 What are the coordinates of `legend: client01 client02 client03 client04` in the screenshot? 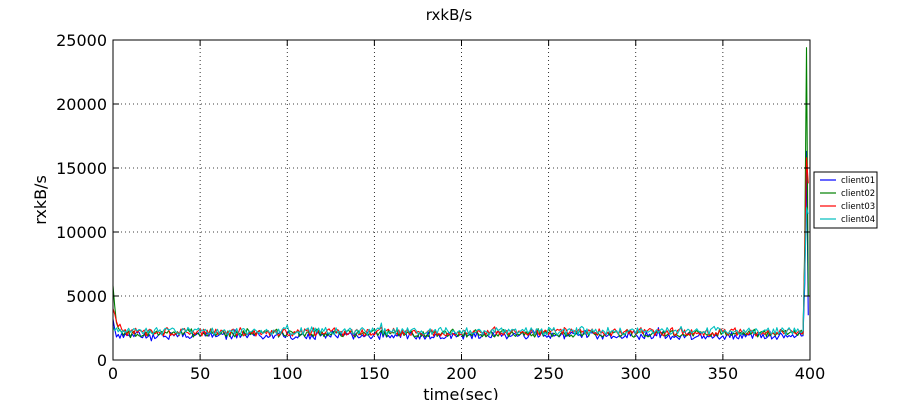 It's located at (845, 200).